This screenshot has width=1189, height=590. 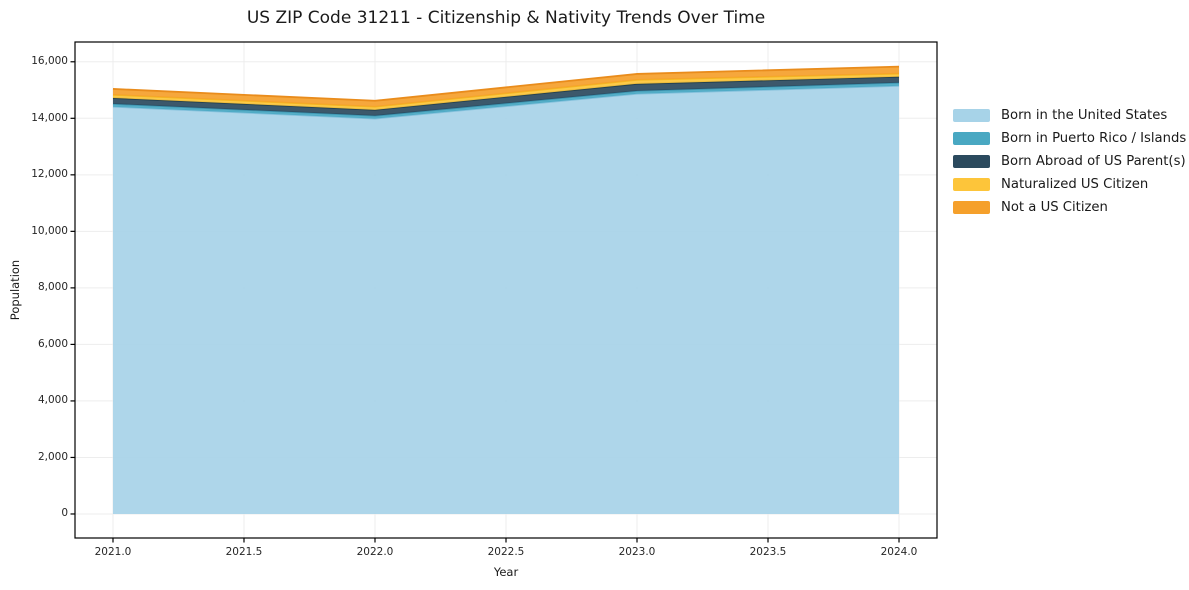 I want to click on y-tick-label: 0, so click(x=64, y=513).